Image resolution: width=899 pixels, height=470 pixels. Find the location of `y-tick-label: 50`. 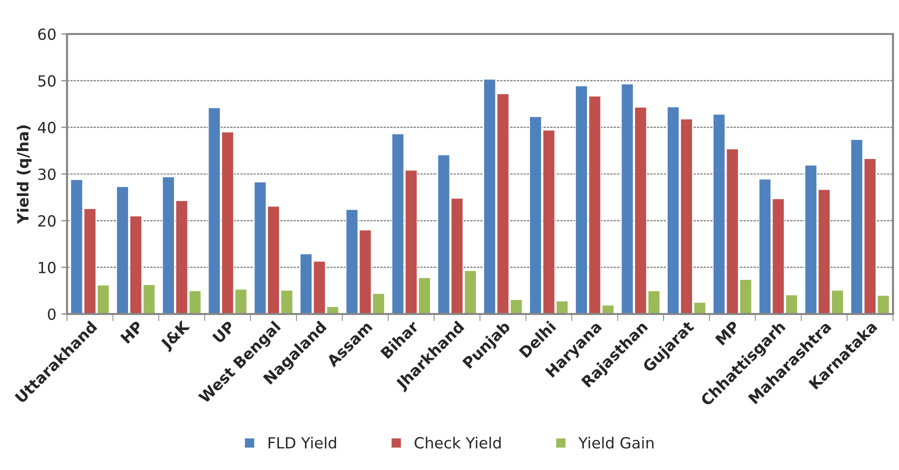

y-tick-label: 50 is located at coordinates (47, 81).